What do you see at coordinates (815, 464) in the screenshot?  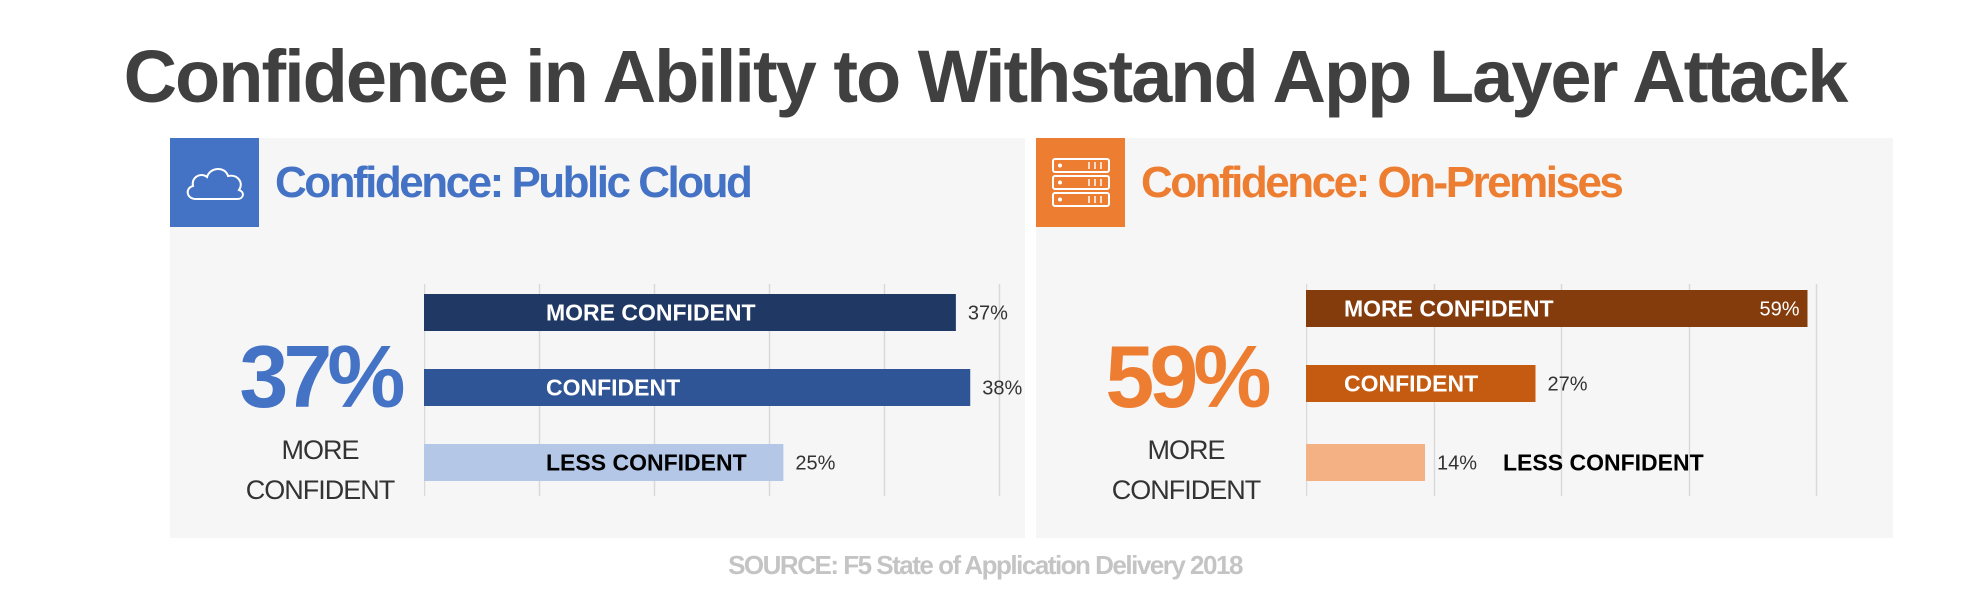 I see `bar-value-label: 25%` at bounding box center [815, 464].